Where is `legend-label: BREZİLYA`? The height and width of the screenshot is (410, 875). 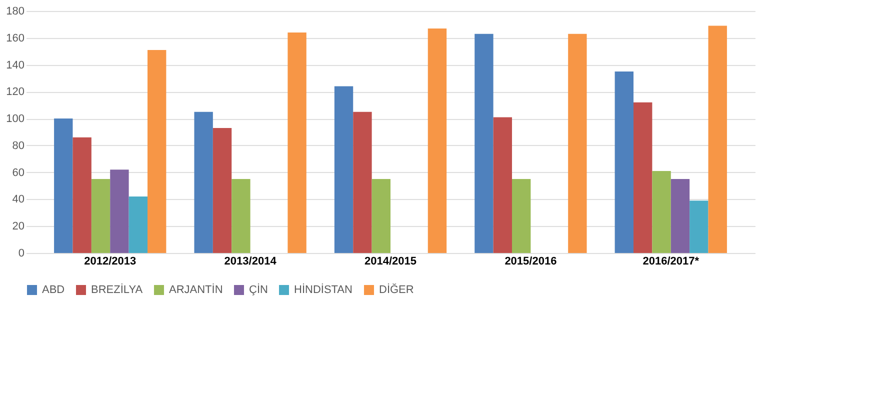 legend-label: BREZİLYA is located at coordinates (117, 289).